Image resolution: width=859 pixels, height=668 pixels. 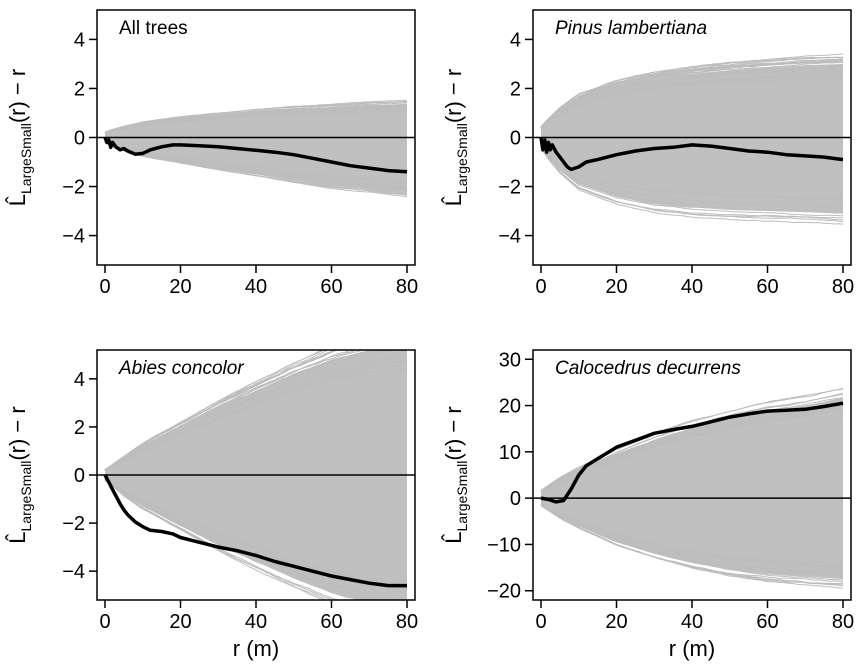 What do you see at coordinates (510, 453) in the screenshot?
I see `y-tick-label: 10` at bounding box center [510, 453].